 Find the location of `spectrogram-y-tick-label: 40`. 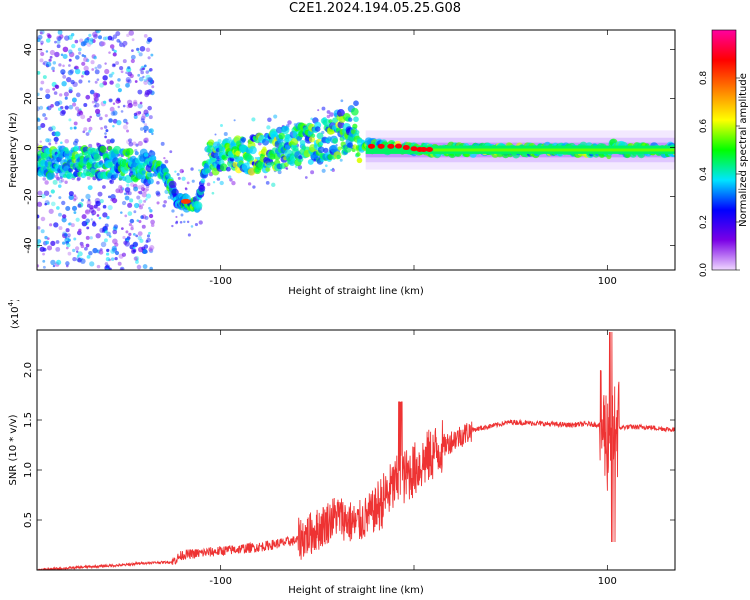

spectrogram-y-tick-label: 40 is located at coordinates (28, 49).